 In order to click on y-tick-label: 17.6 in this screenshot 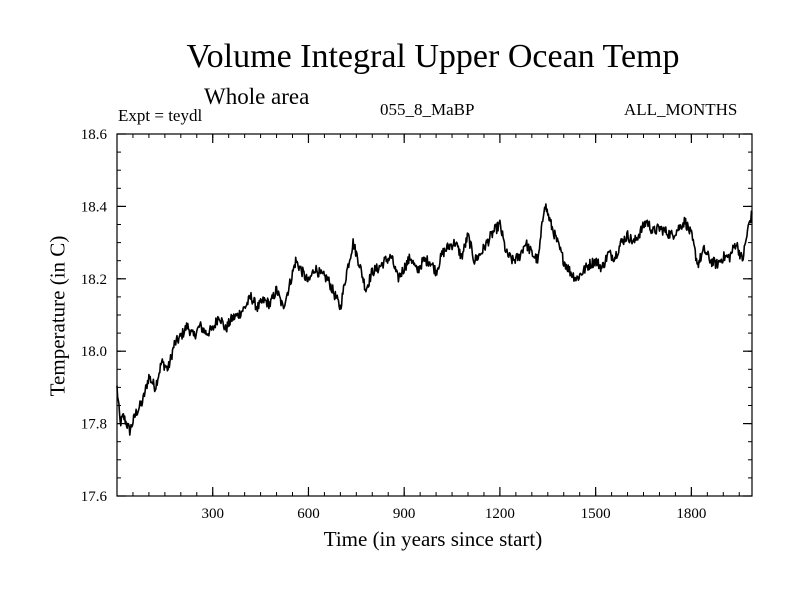, I will do `click(94, 497)`.